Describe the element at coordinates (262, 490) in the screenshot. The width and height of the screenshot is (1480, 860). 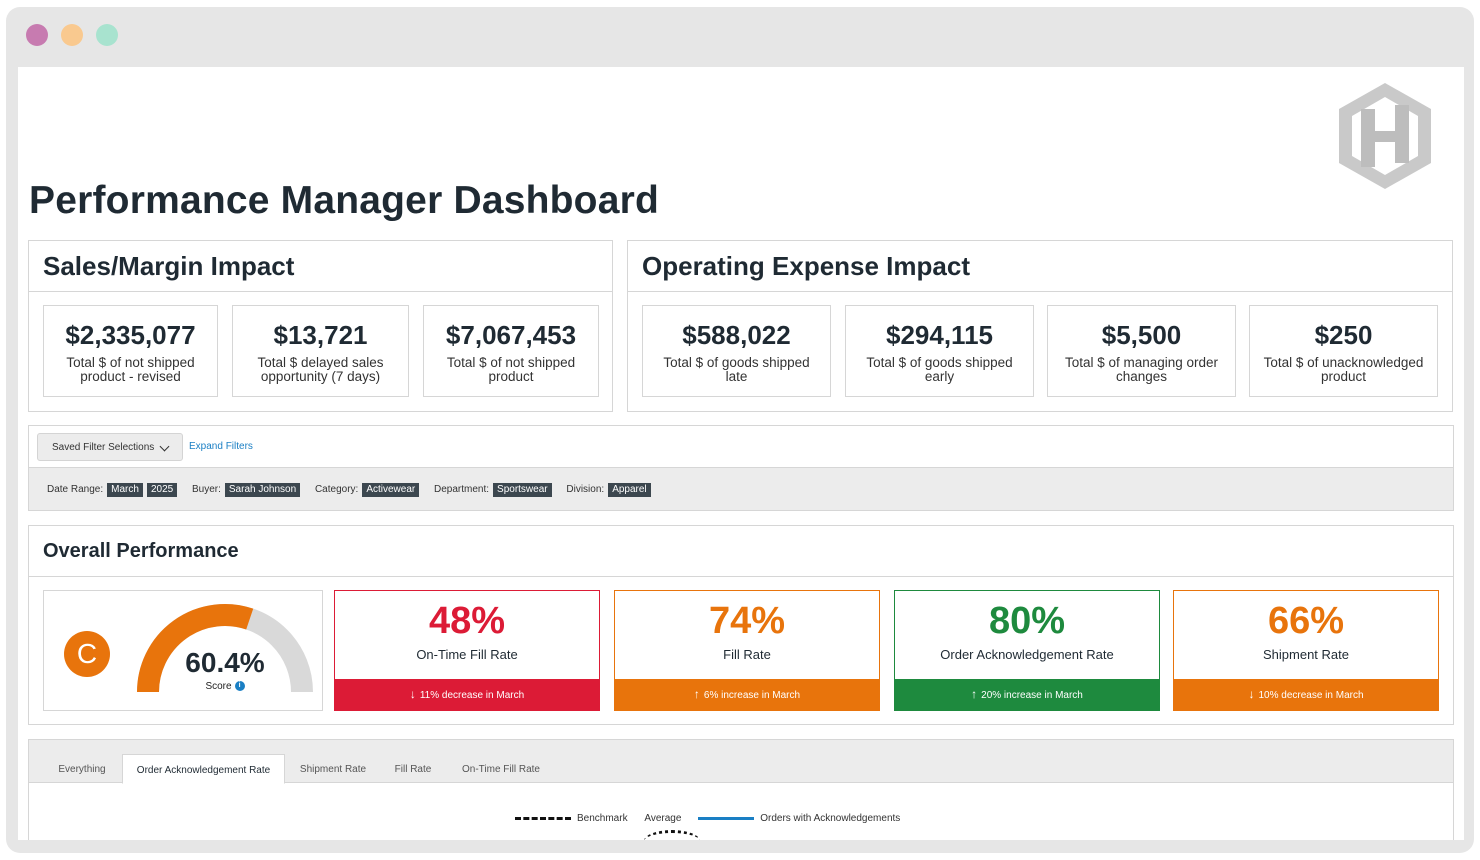
I see `filter-chip-buyer: Sarah Johnson` at that location.